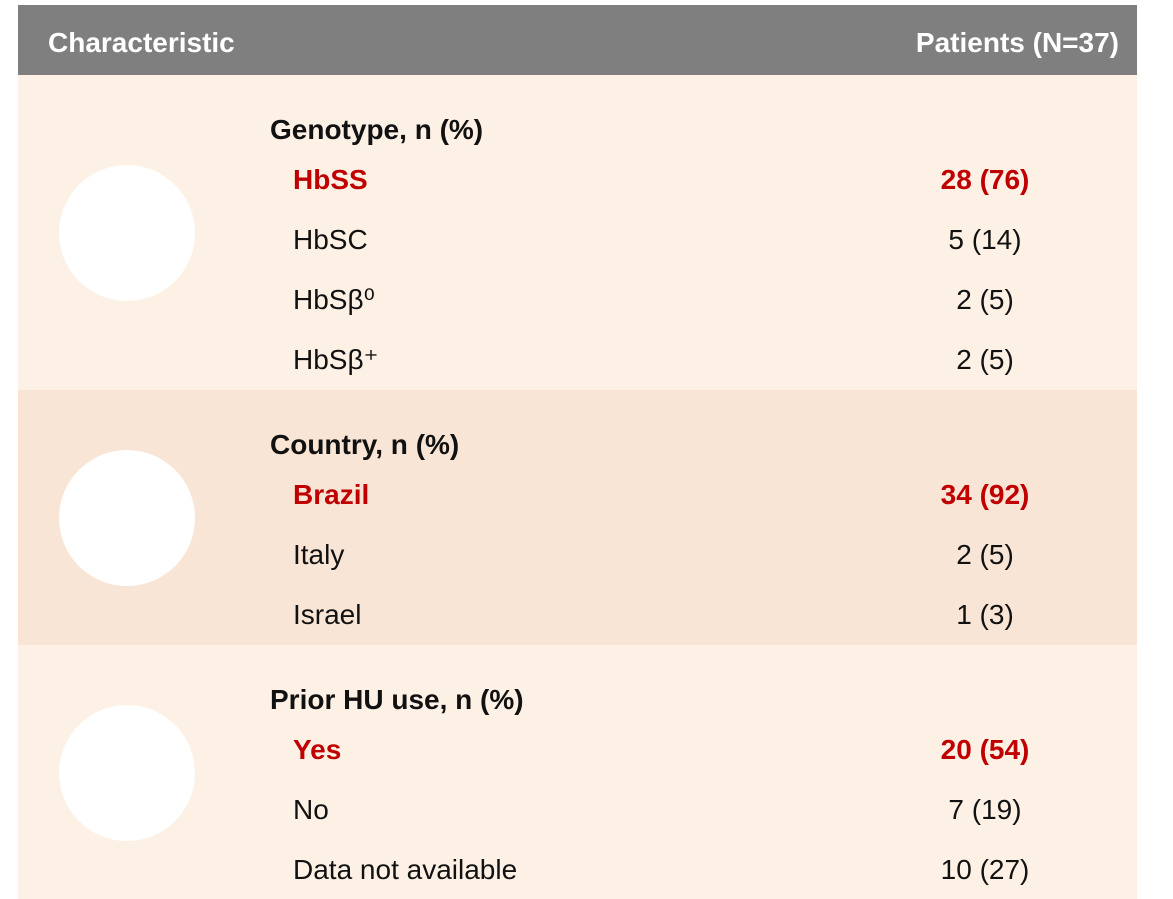 This screenshot has height=899, width=1173. Describe the element at coordinates (141, 42) in the screenshot. I see `header-characteristic: Characteristic` at that location.